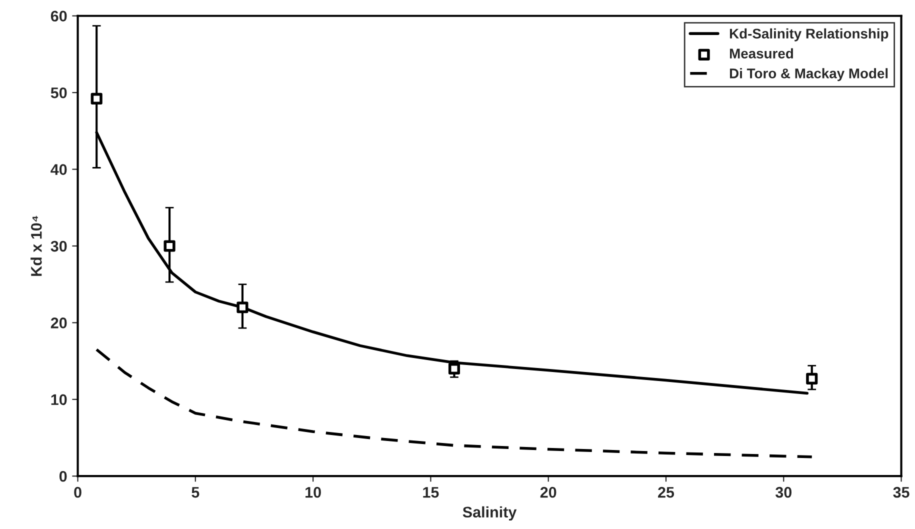 The height and width of the screenshot is (529, 915). What do you see at coordinates (58, 169) in the screenshot?
I see `y-tick-label: 40` at bounding box center [58, 169].